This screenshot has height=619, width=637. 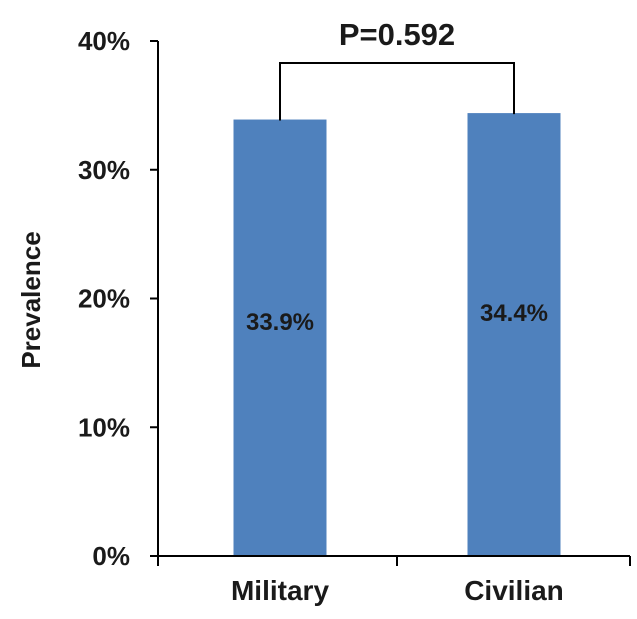 I want to click on x-axis-ticks: Military Civilian, so click(x=394, y=581).